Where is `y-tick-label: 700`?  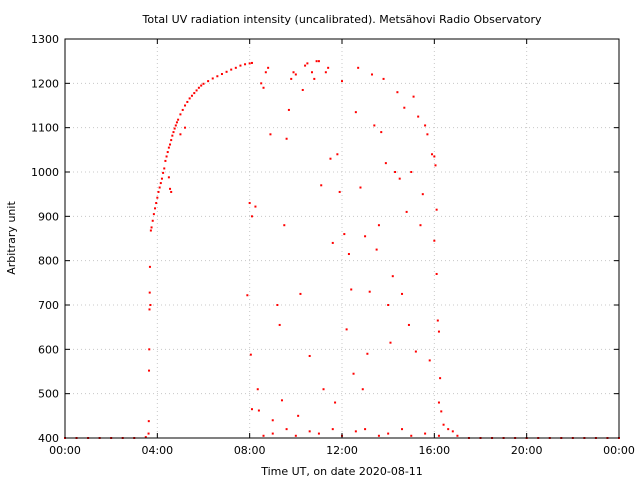 y-tick-label: 700 is located at coordinates (48, 305).